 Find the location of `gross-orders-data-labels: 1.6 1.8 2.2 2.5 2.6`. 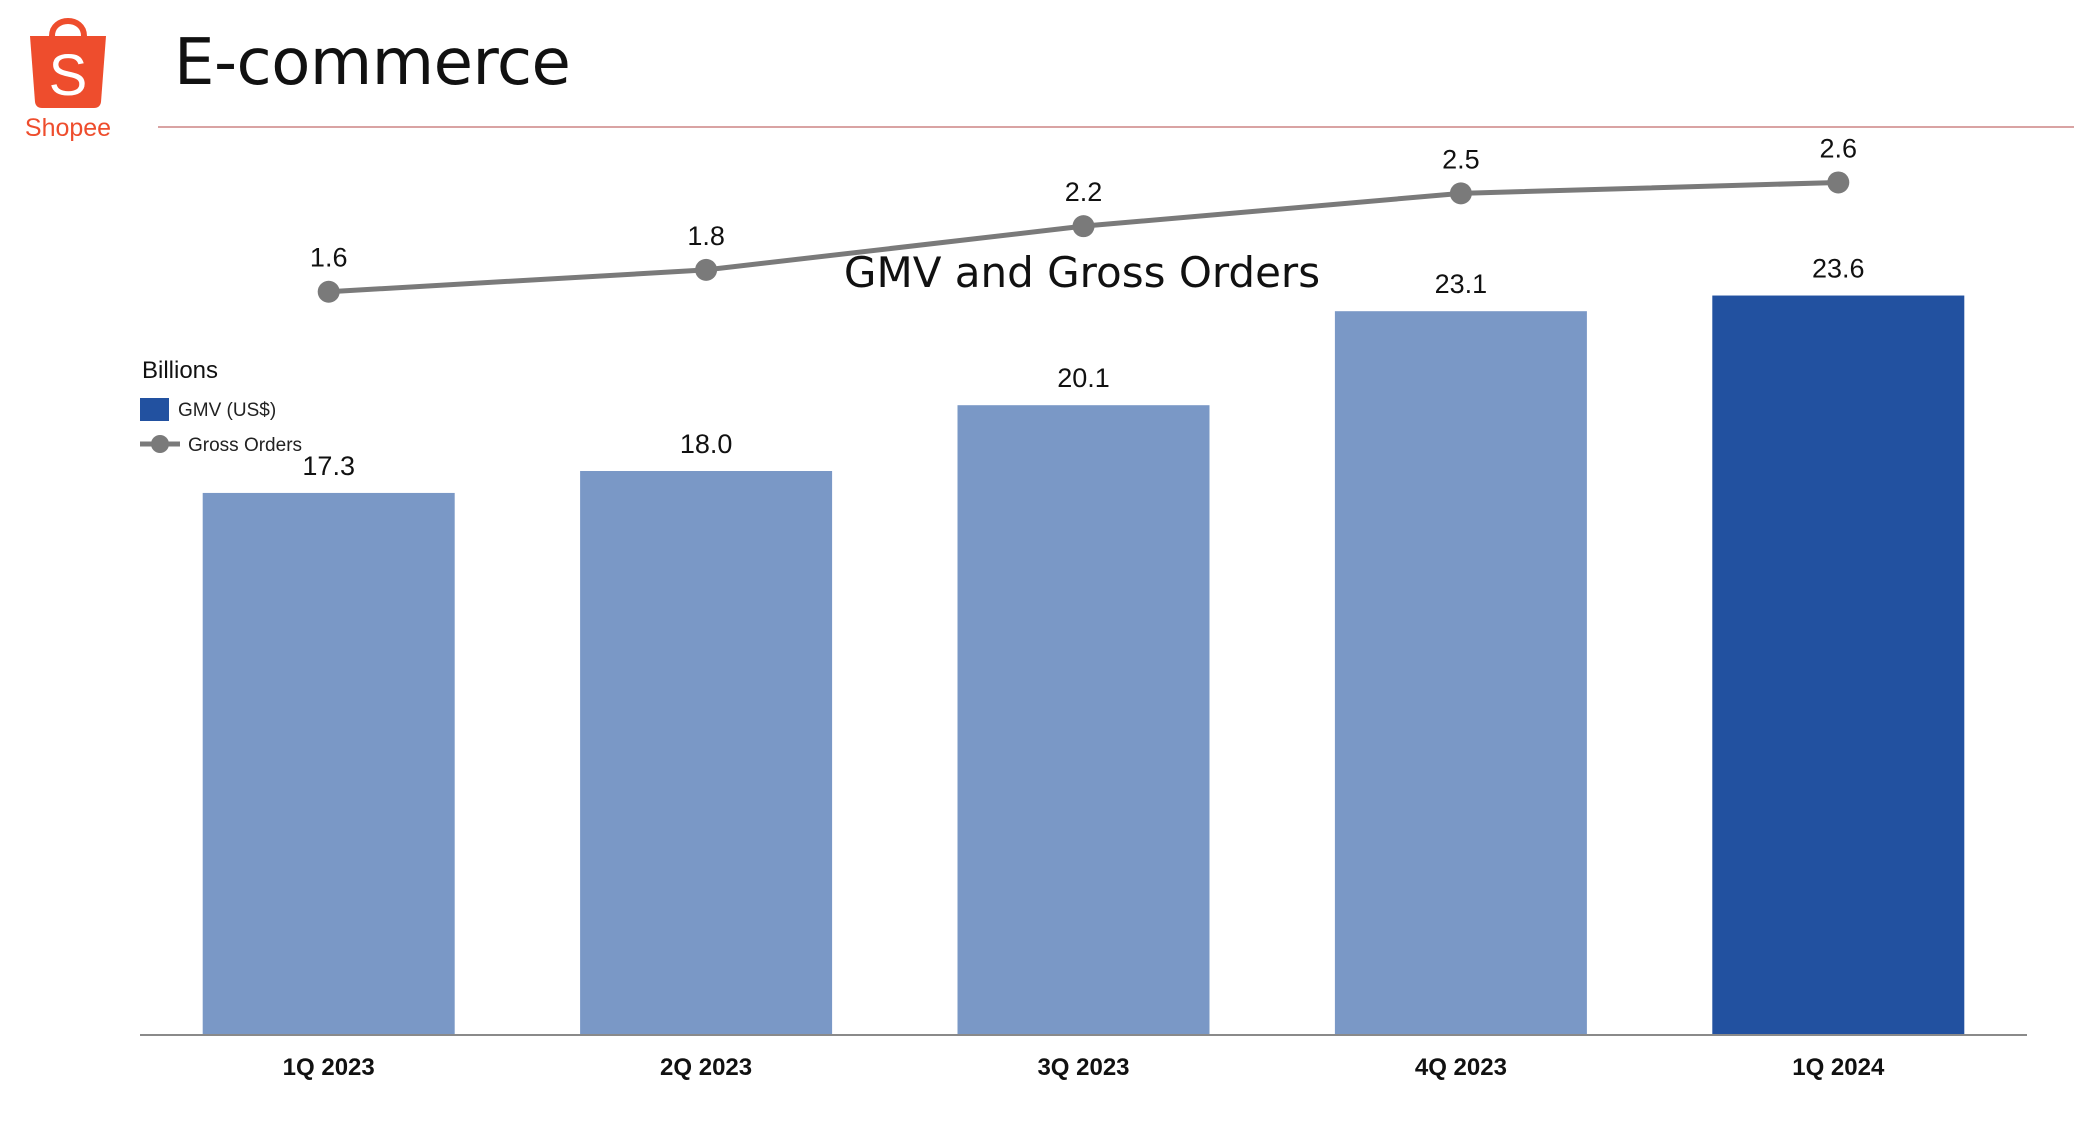

gross-orders-data-labels: 1.6 1.8 2.2 2.5 2.6 is located at coordinates (1083, 202).